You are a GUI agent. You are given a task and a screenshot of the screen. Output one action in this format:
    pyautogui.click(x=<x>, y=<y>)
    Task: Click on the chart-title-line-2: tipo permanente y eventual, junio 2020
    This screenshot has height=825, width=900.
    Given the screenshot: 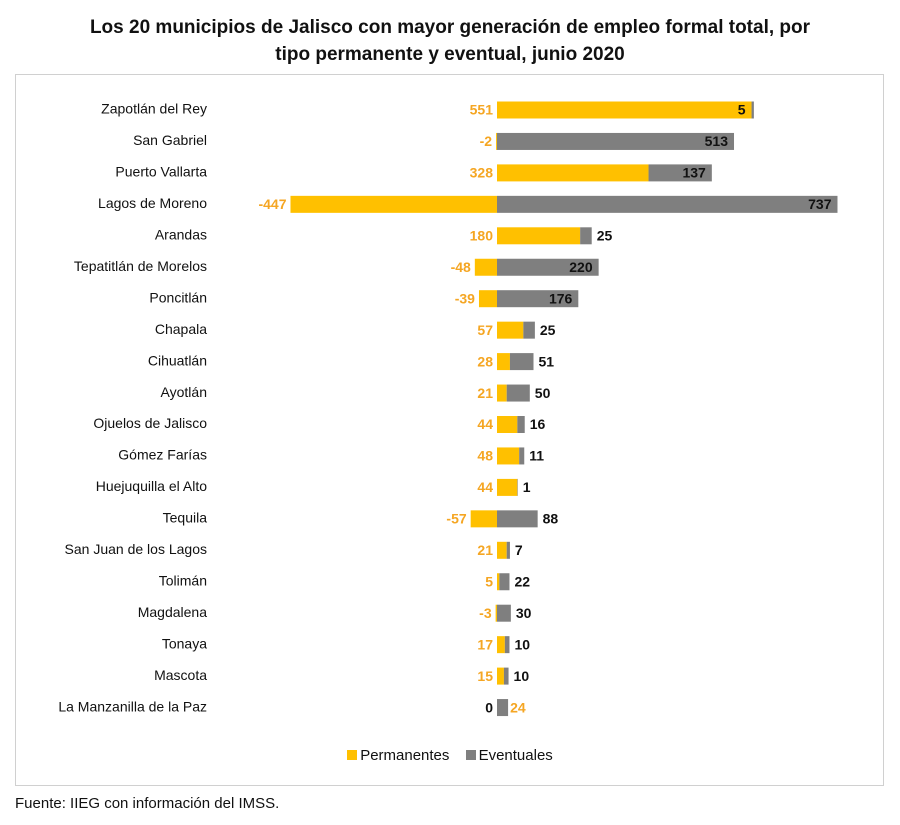 What is the action you would take?
    pyautogui.click(x=450, y=54)
    